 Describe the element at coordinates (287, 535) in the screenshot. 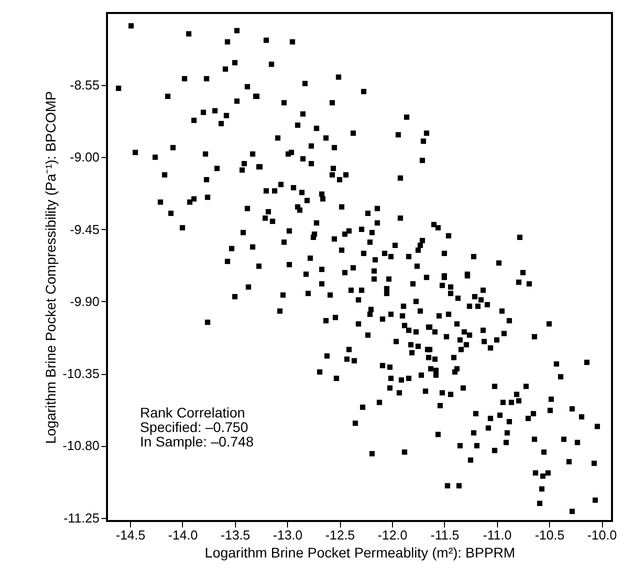

I see `x-tick-label: -13.0` at that location.